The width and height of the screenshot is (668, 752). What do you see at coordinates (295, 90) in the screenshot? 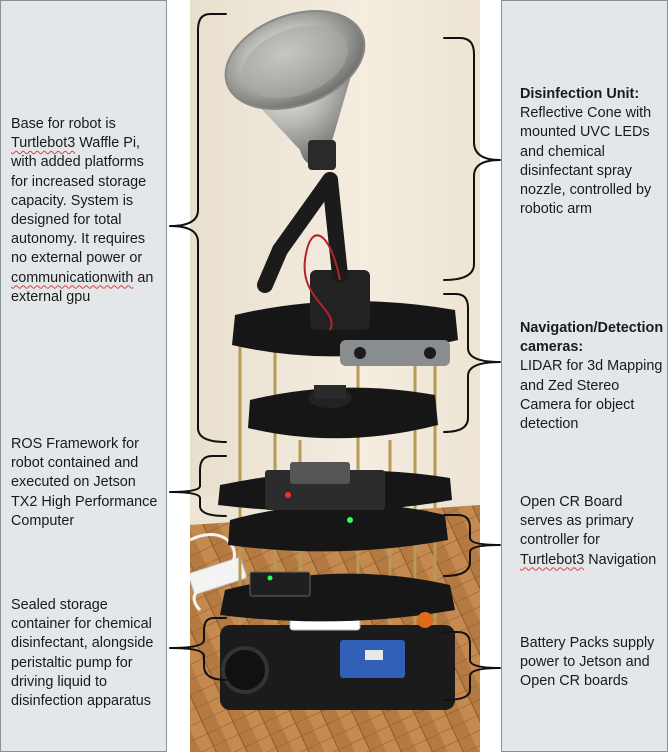
I see `reflective-cone` at bounding box center [295, 90].